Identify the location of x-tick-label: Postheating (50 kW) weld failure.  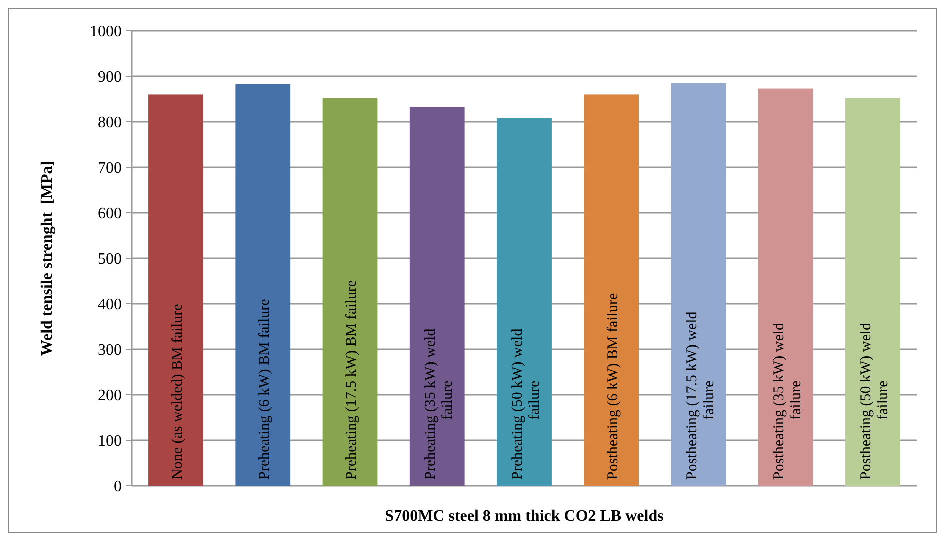
(875, 401).